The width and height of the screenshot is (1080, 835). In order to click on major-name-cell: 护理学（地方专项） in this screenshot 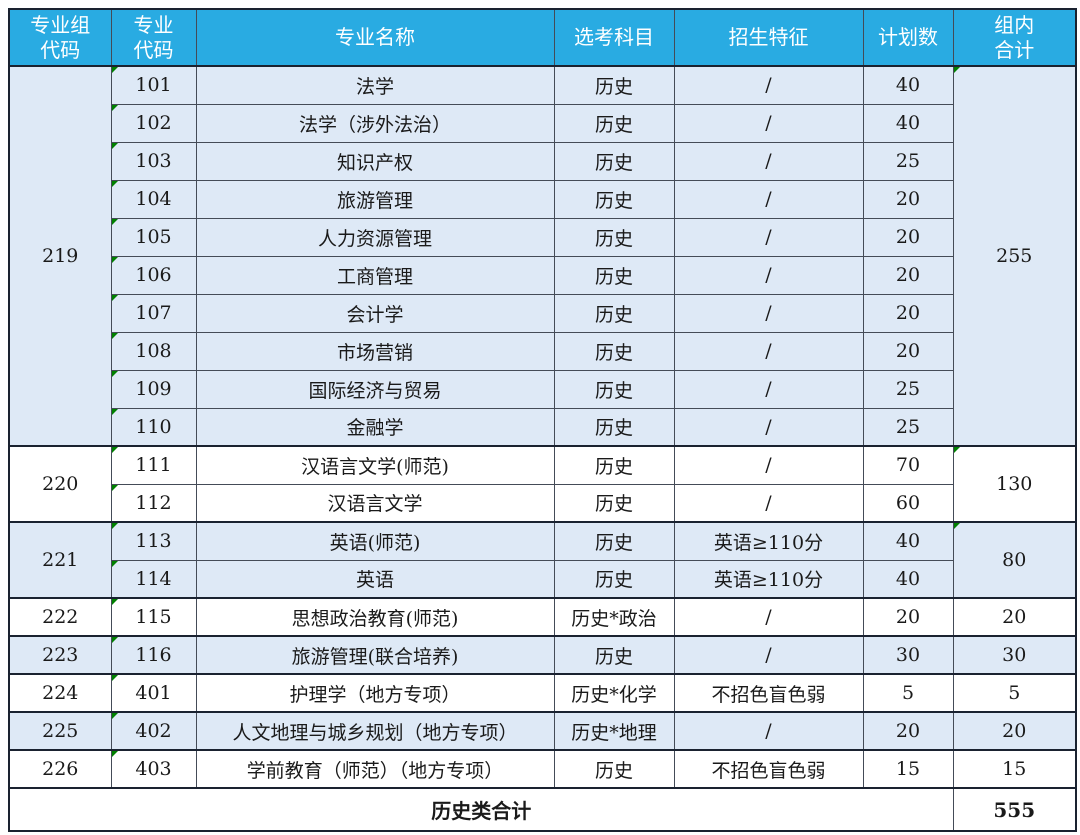, I will do `click(375, 693)`.